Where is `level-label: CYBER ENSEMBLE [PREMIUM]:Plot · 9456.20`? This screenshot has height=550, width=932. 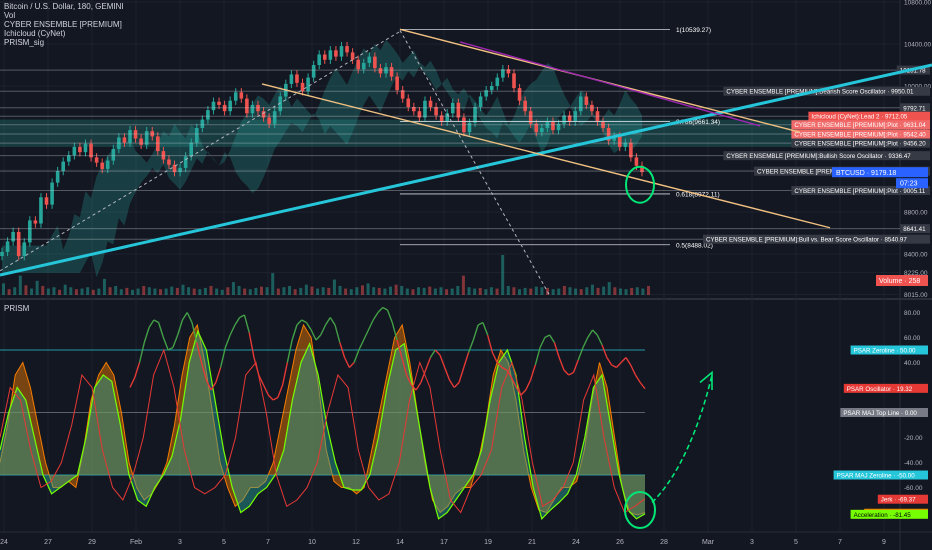 level-label: CYBER ENSEMBLE [PREMIUM]:Plot · 9456.20 is located at coordinates (860, 144).